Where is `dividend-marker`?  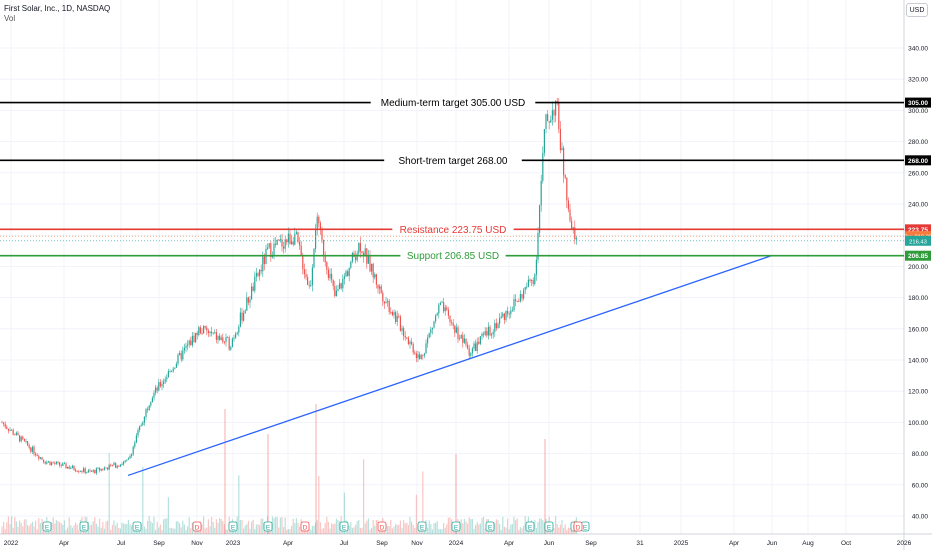
dividend-marker is located at coordinates (197, 526).